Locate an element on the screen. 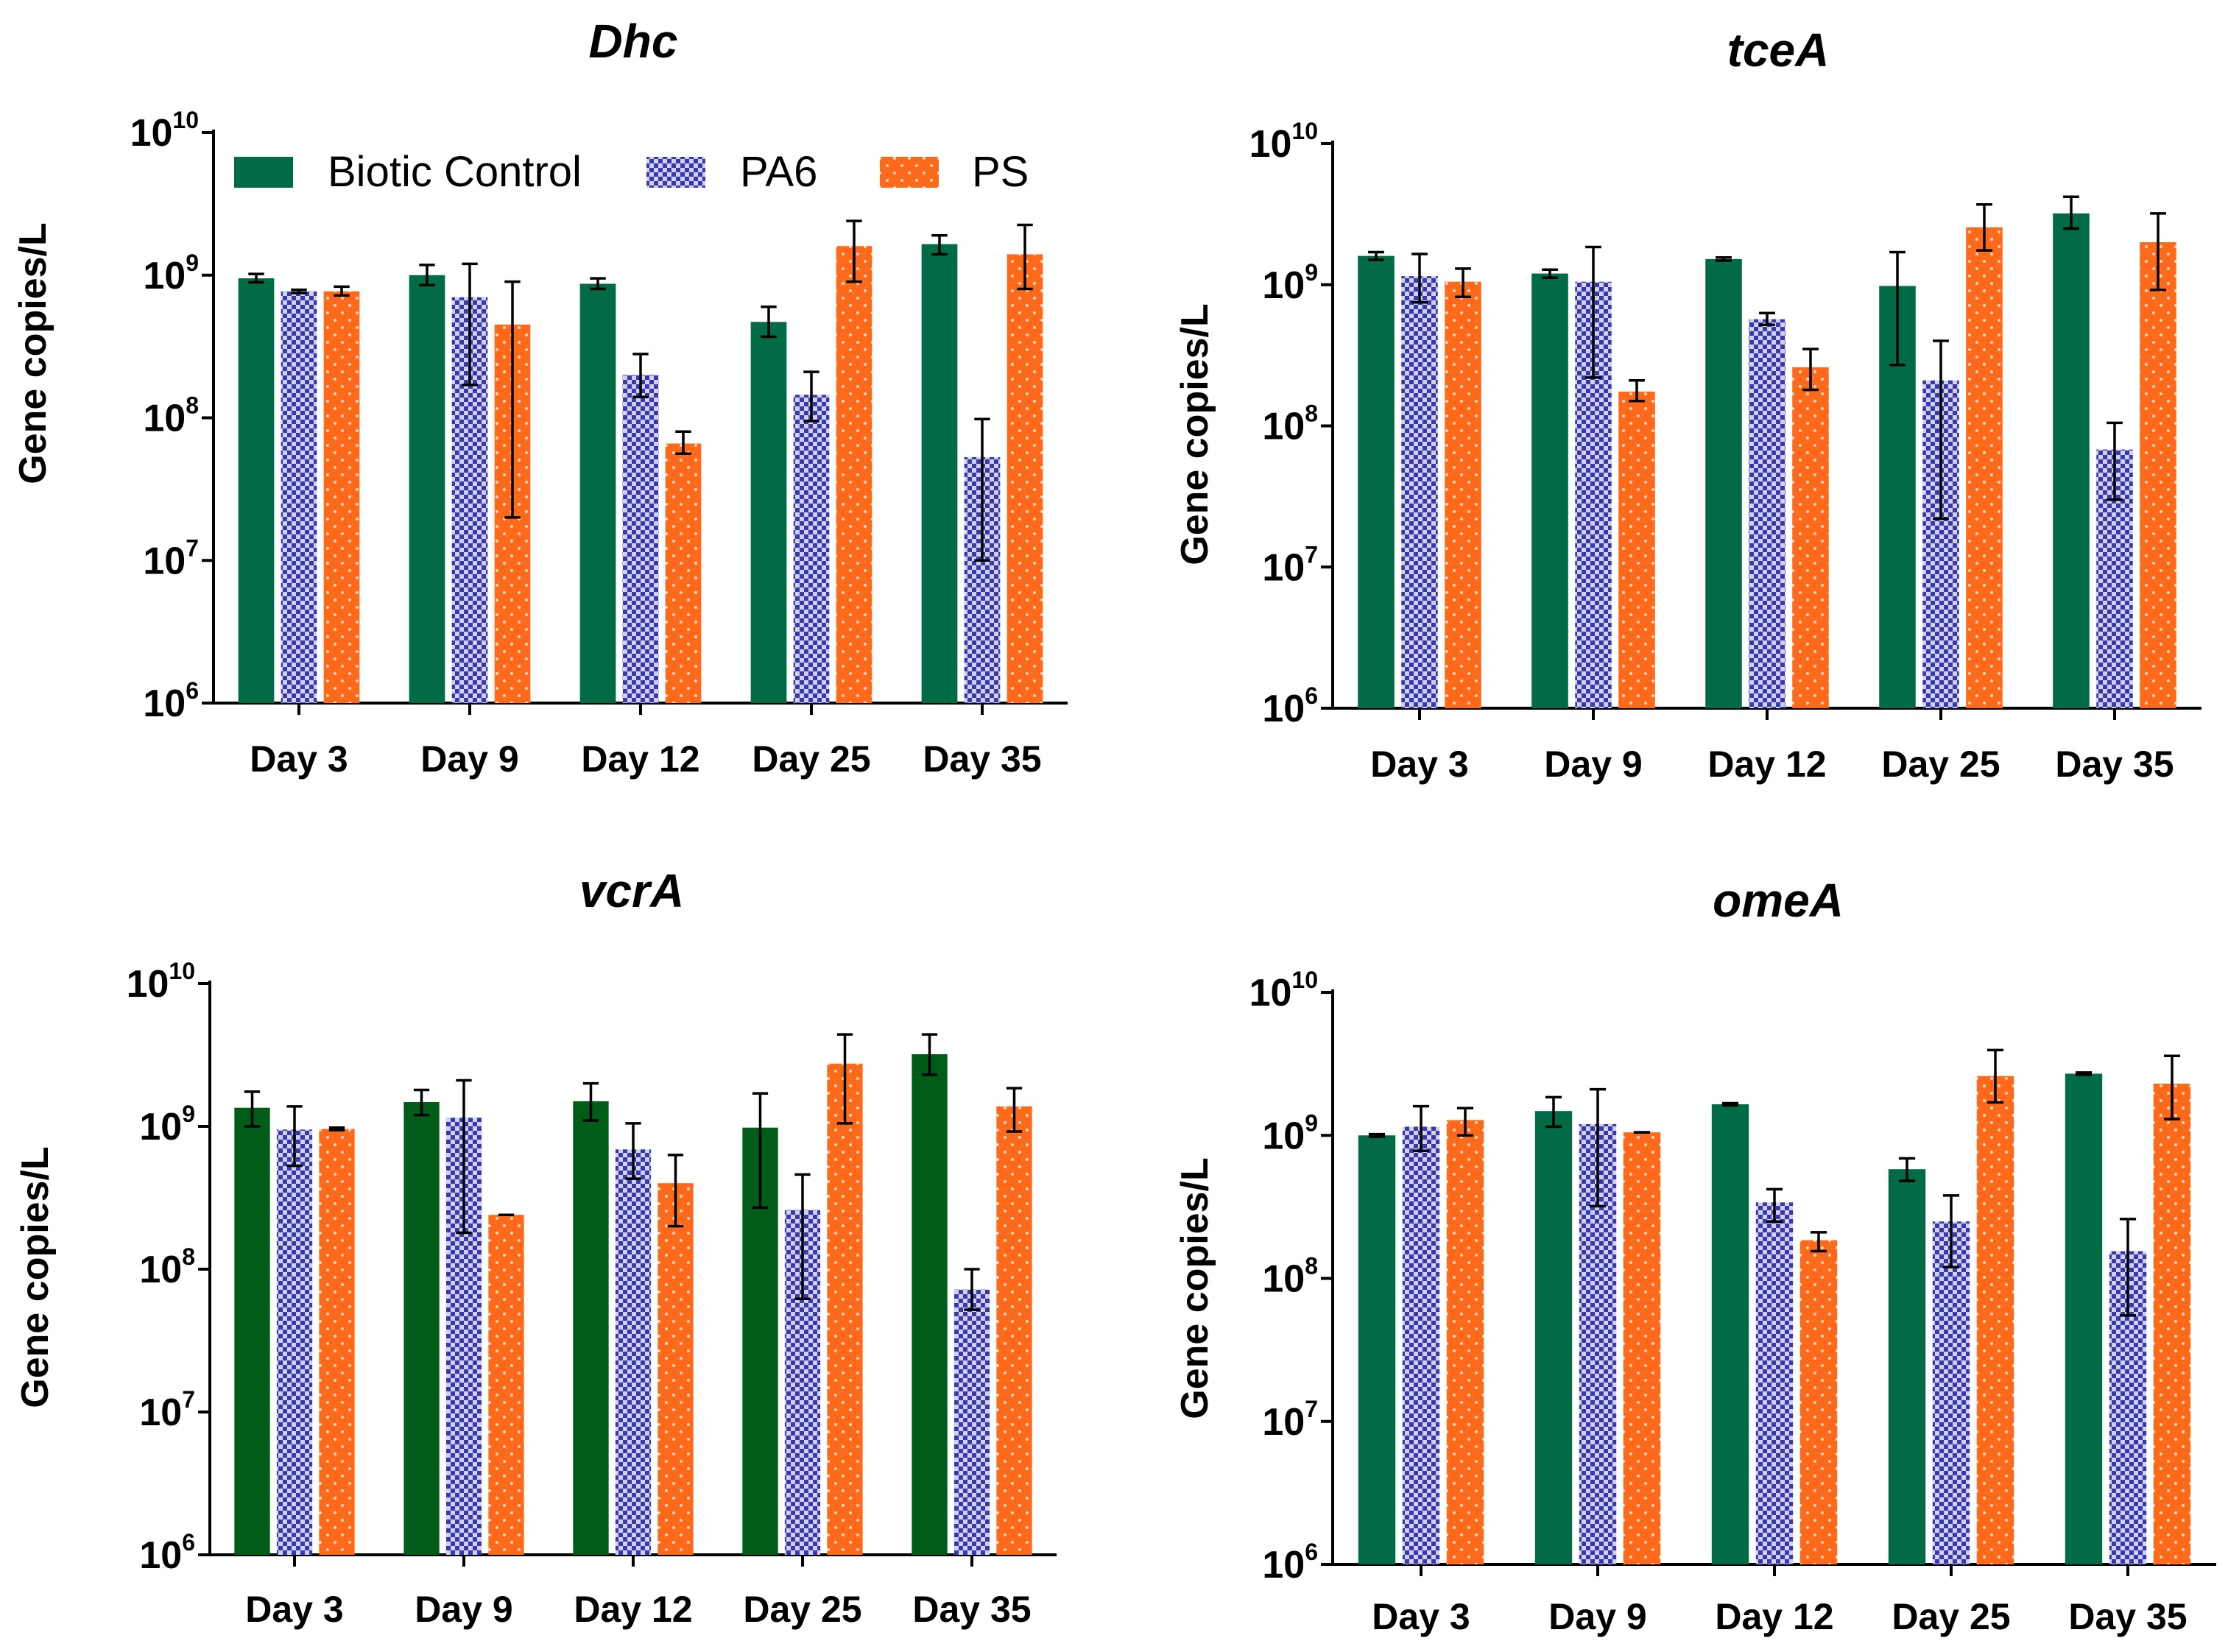 This screenshot has height=1652, width=2228. legend-swatch-pa6 is located at coordinates (675, 172).